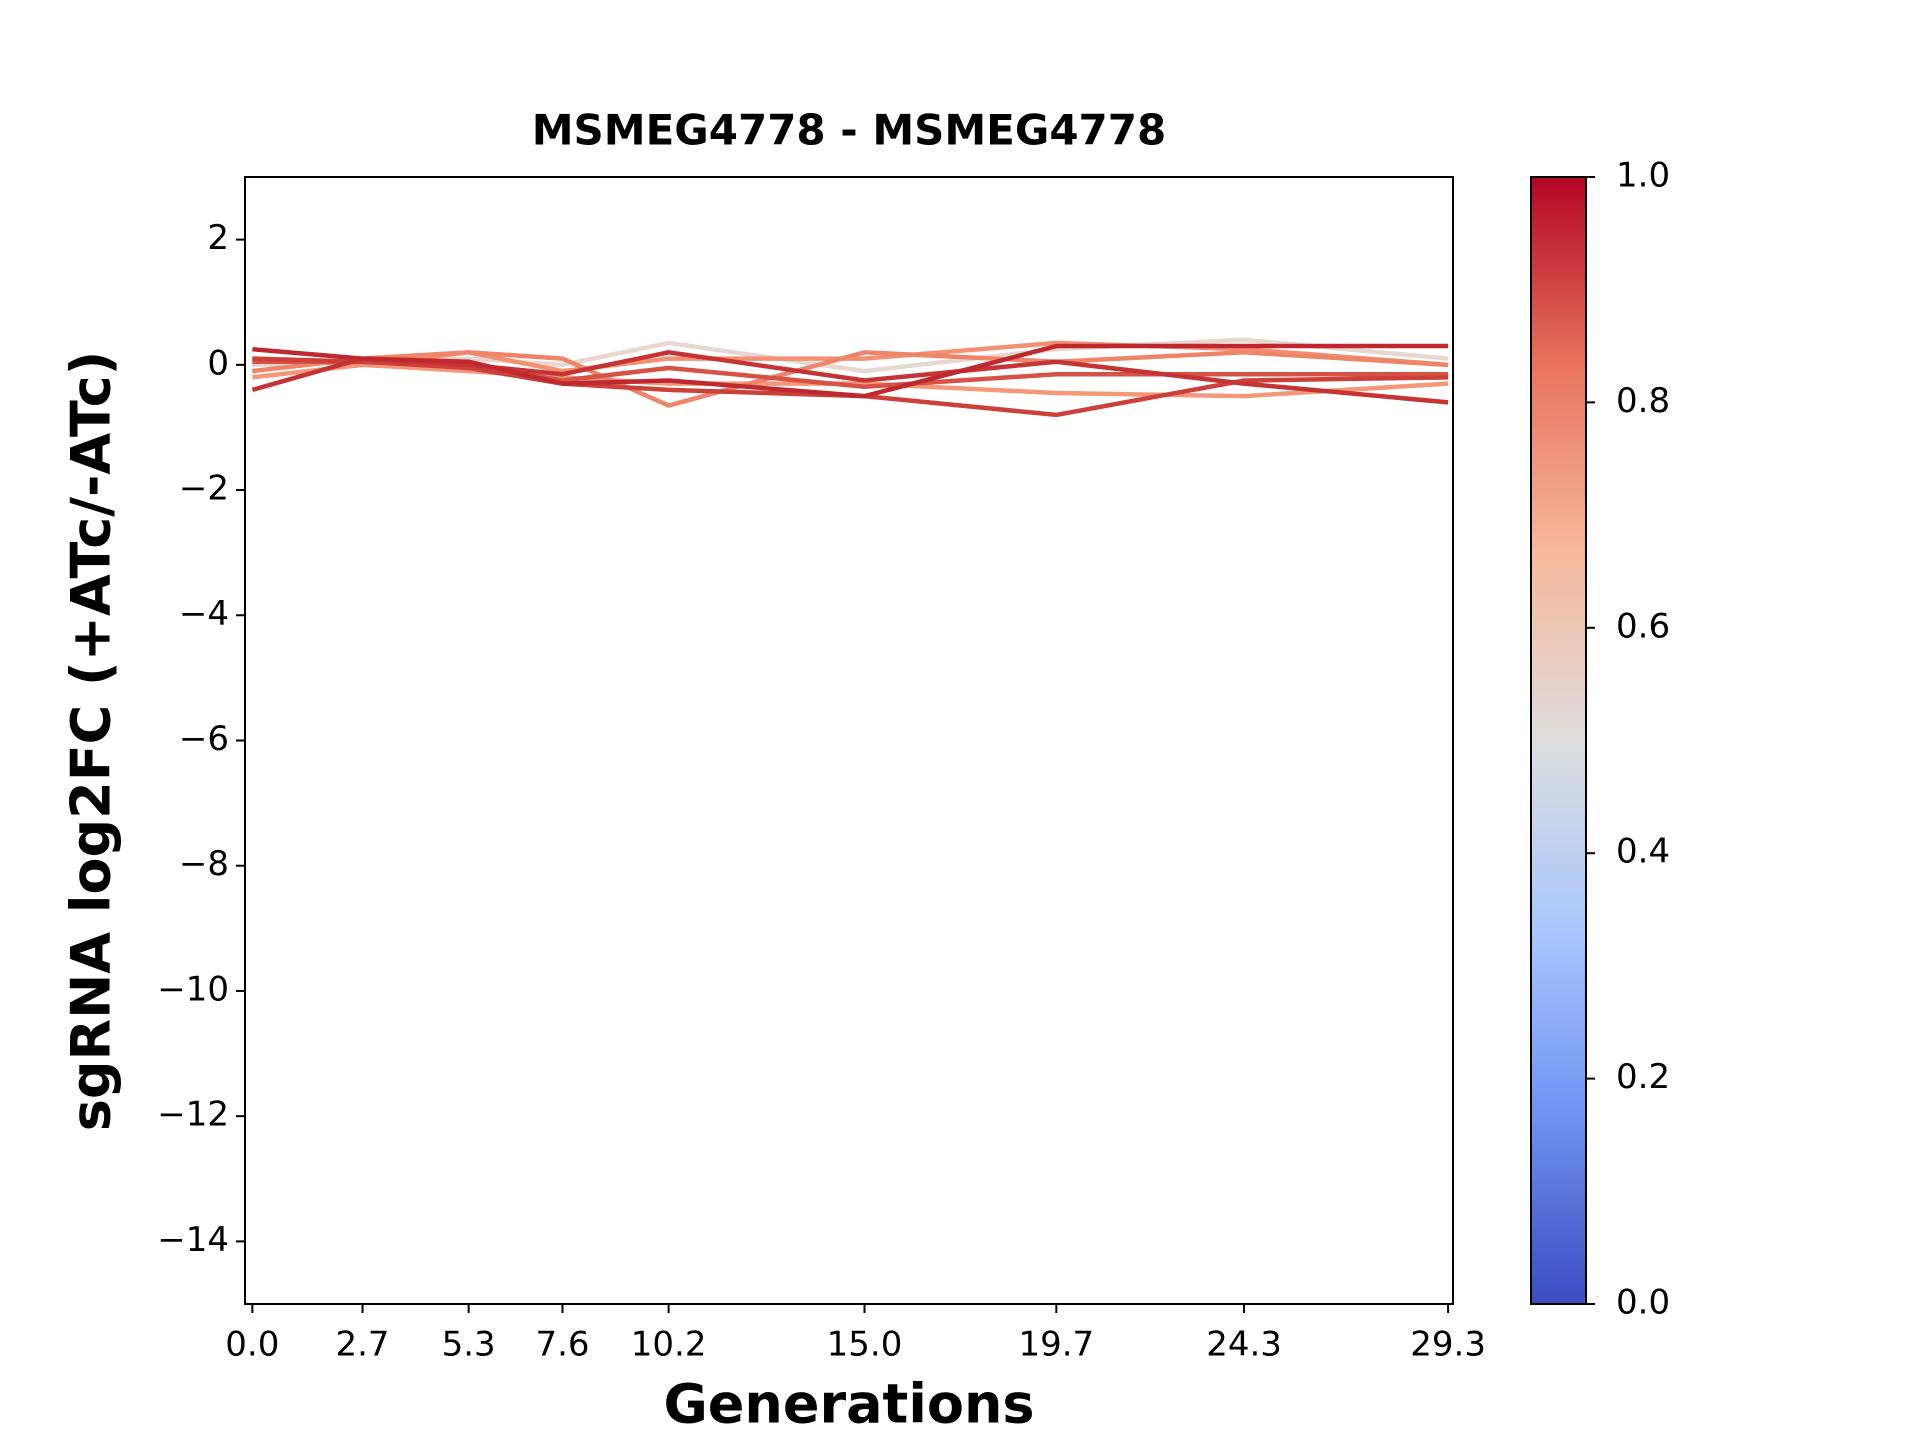 Image resolution: width=1920 pixels, height=1440 pixels. I want to click on x-tick-label: 15.0, so click(865, 1345).